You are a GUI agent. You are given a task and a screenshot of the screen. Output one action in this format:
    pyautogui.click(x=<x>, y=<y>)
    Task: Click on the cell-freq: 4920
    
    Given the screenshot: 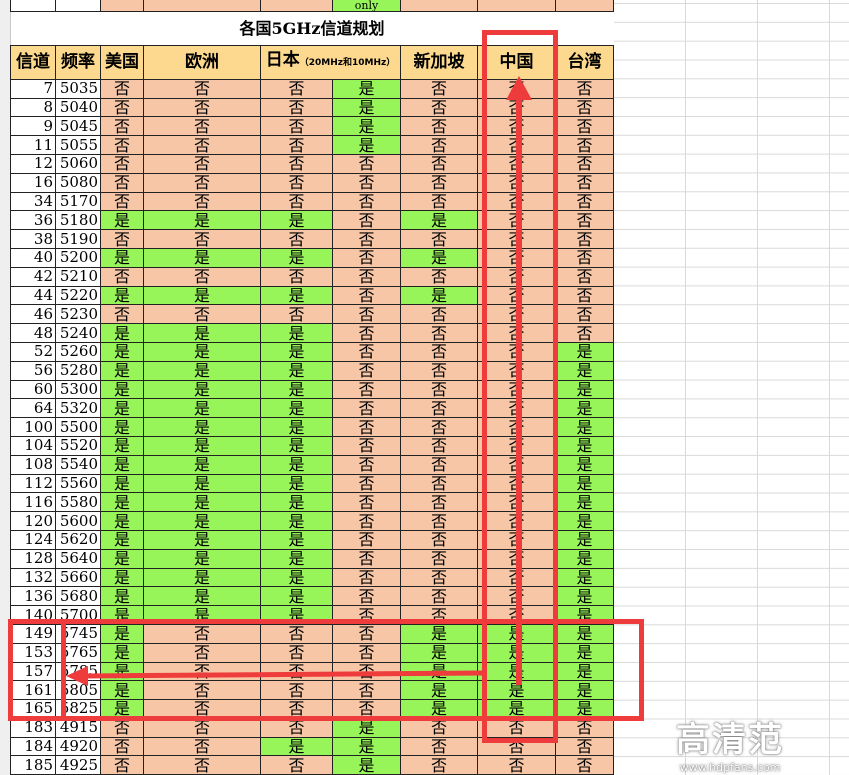 What is the action you would take?
    pyautogui.click(x=78, y=746)
    